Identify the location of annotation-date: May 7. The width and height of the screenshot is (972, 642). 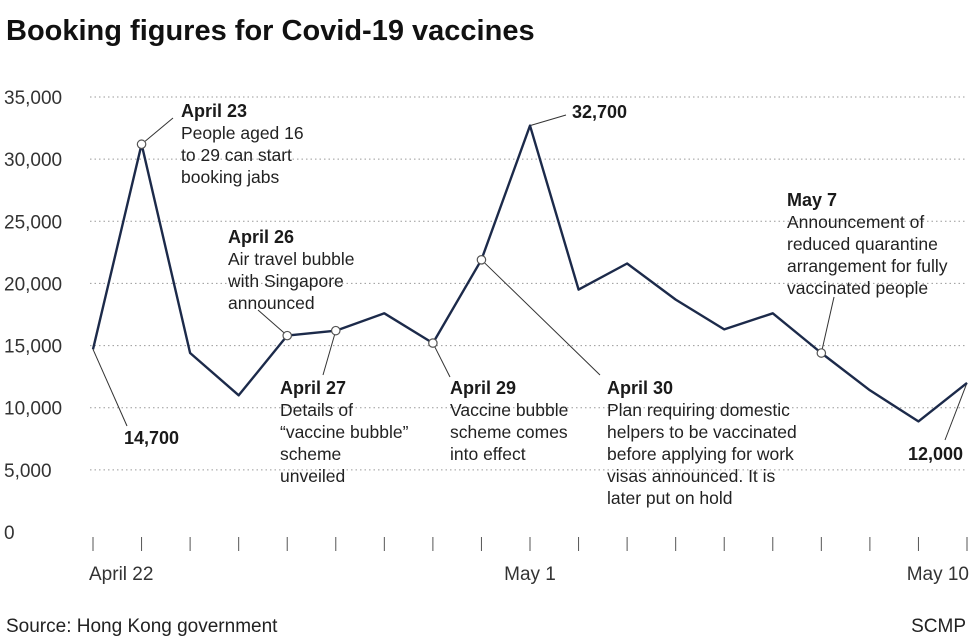
(812, 200).